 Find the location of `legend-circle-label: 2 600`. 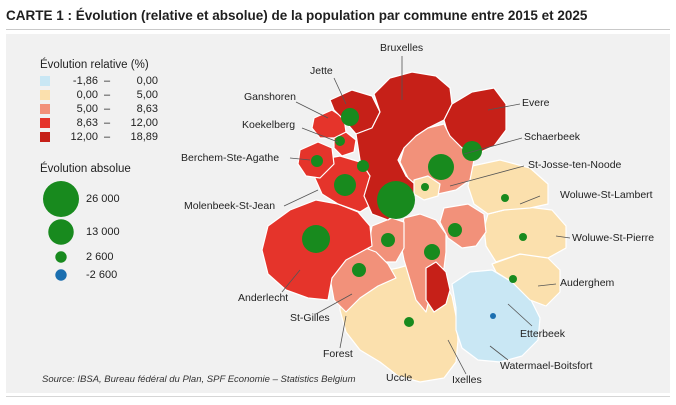

legend-circle-label: 2 600 is located at coordinates (100, 257).